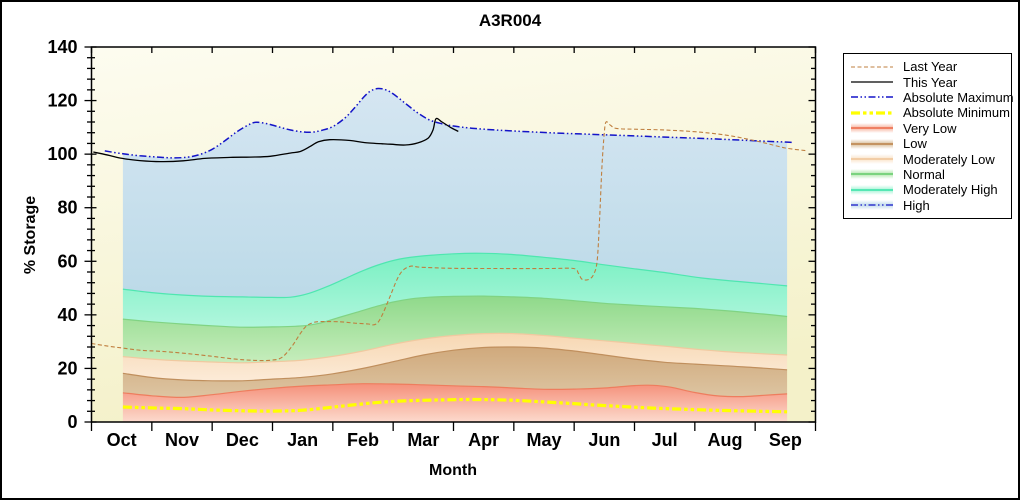 The height and width of the screenshot is (500, 1020). I want to click on band-low, so click(455, 372).